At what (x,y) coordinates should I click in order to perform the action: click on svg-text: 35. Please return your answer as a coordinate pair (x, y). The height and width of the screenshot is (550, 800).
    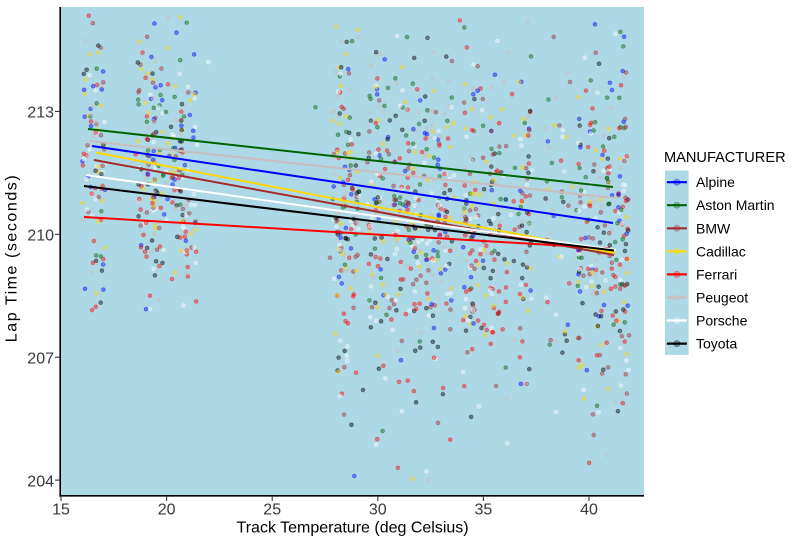
    Looking at the image, I should click on (484, 510).